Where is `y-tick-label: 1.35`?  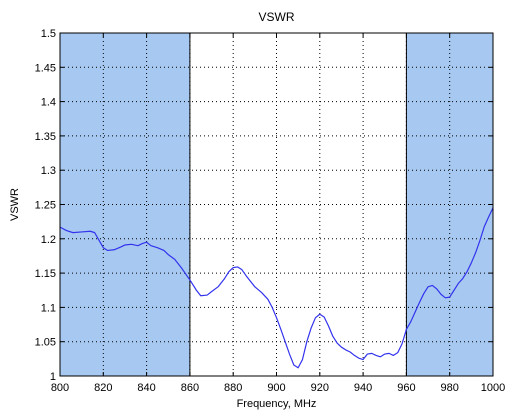
y-tick-label: 1.35 is located at coordinates (45, 137).